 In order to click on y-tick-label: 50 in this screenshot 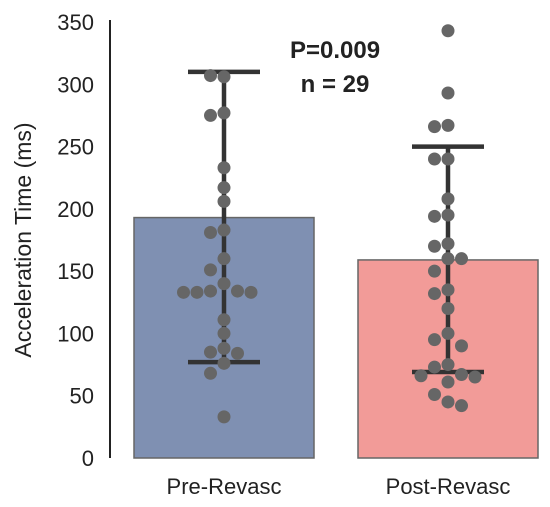, I will do `click(82, 396)`.